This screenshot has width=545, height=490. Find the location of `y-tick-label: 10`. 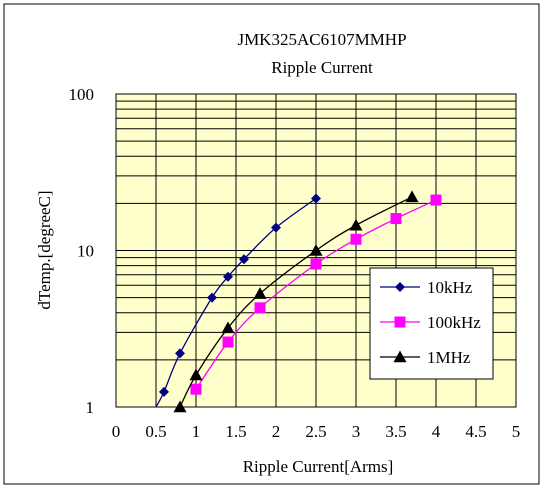

y-tick-label: 10 is located at coordinates (85, 251).